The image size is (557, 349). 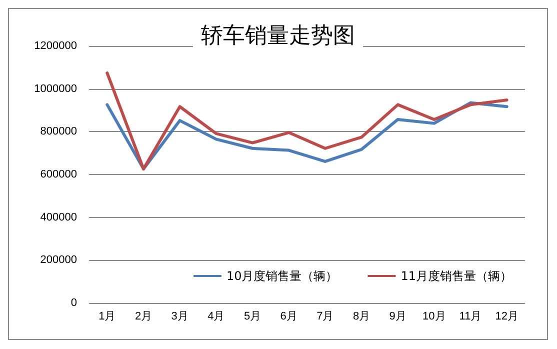 I want to click on x-tick-label: 6月, so click(x=289, y=316).